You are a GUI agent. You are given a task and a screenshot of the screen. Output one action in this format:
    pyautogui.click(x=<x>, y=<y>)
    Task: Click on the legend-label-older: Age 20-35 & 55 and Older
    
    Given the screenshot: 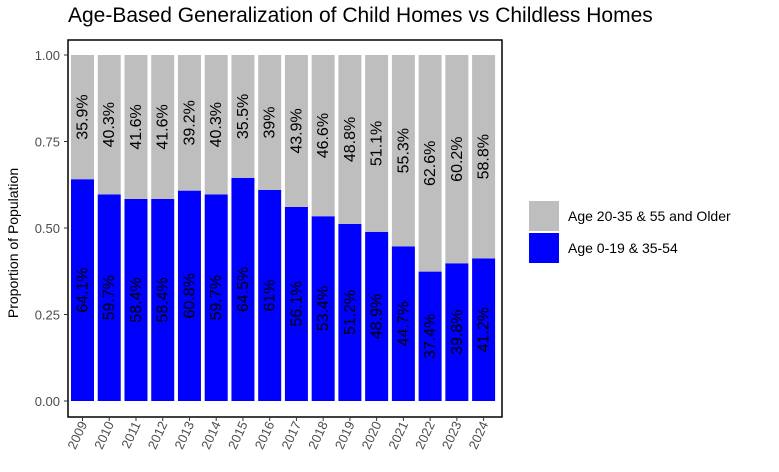 What is the action you would take?
    pyautogui.click(x=649, y=216)
    